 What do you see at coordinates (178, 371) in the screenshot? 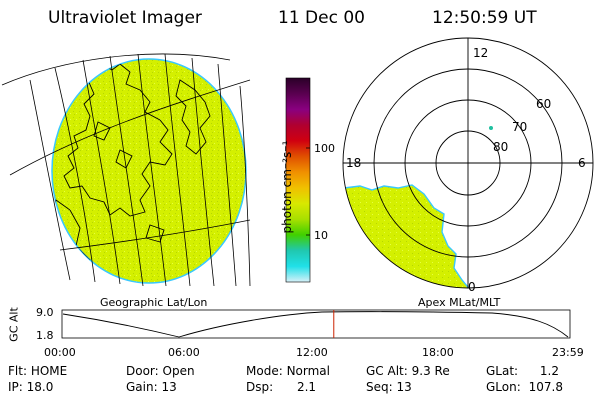
I see `door-value: Open` at bounding box center [178, 371].